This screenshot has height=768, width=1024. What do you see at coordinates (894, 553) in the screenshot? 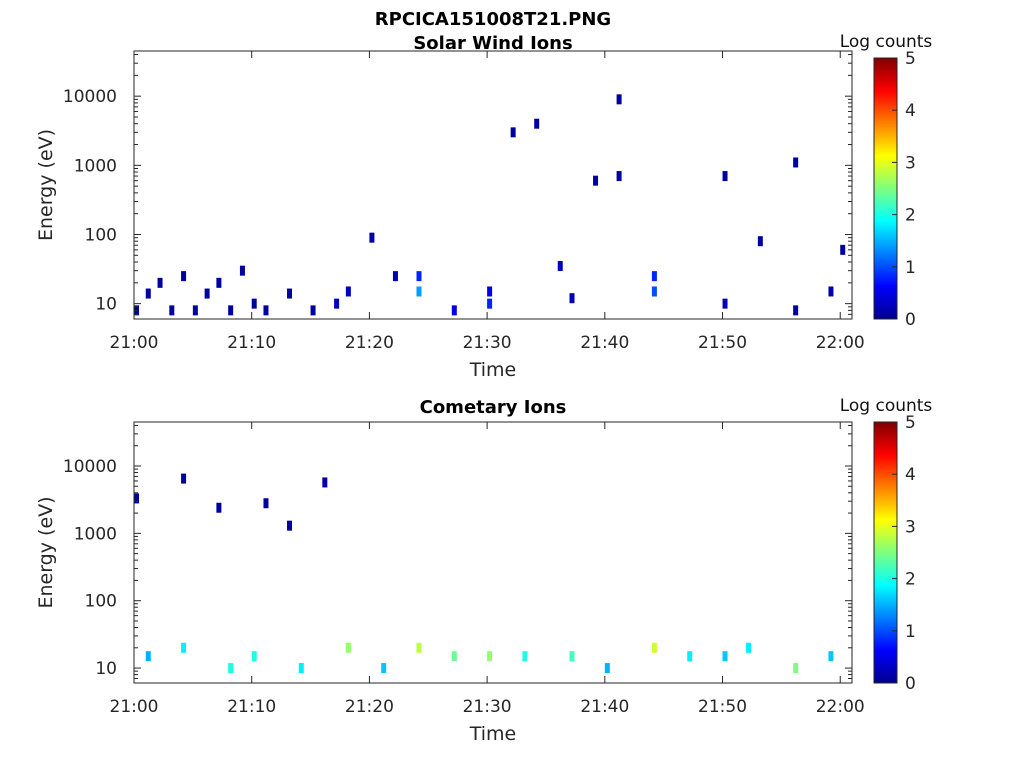
I see `colorbar-2: 0 1 2 3 4 5` at bounding box center [894, 553].